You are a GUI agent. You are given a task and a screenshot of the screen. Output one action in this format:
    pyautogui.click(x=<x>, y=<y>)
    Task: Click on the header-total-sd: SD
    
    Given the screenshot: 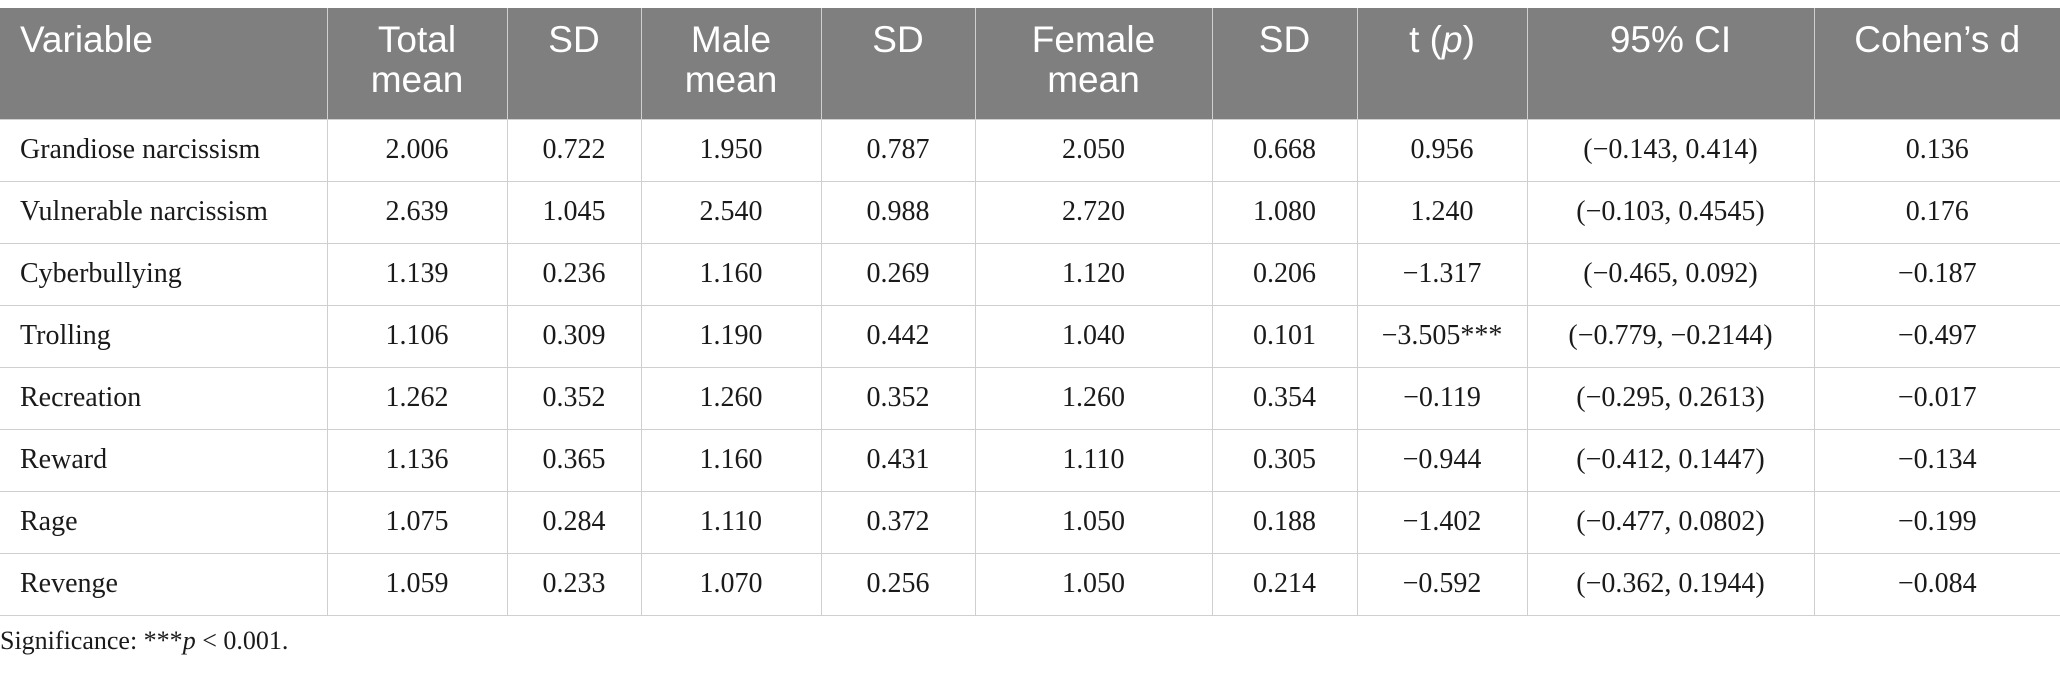 What is the action you would take?
    pyautogui.click(x=573, y=63)
    